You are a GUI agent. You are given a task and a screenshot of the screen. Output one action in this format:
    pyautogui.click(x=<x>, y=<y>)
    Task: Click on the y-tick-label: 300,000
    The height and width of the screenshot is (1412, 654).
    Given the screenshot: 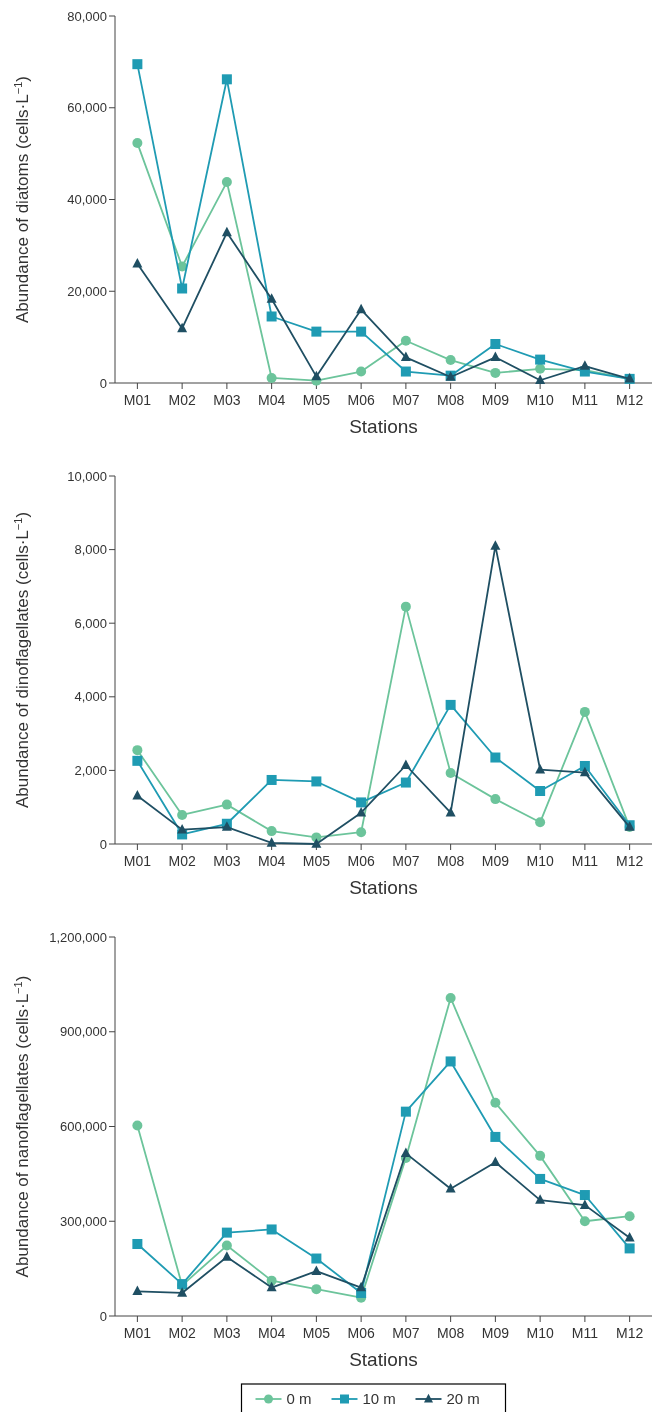 What is the action you would take?
    pyautogui.click(x=83, y=1221)
    